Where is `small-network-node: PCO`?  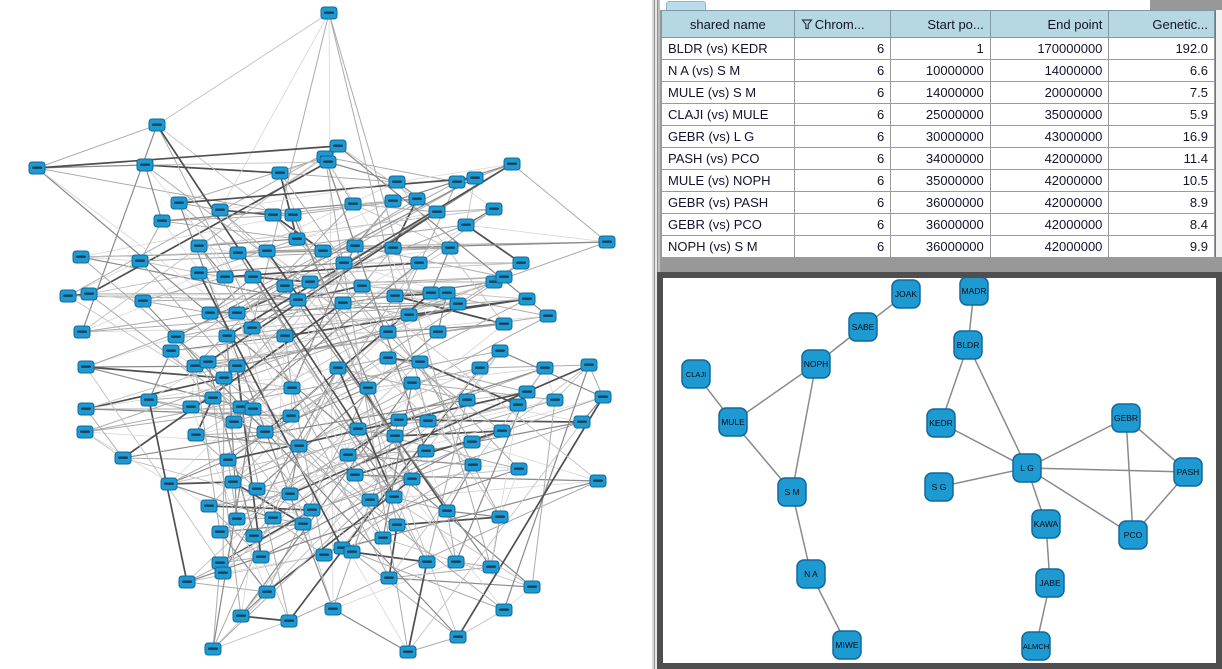 small-network-node: PCO is located at coordinates (1133, 535).